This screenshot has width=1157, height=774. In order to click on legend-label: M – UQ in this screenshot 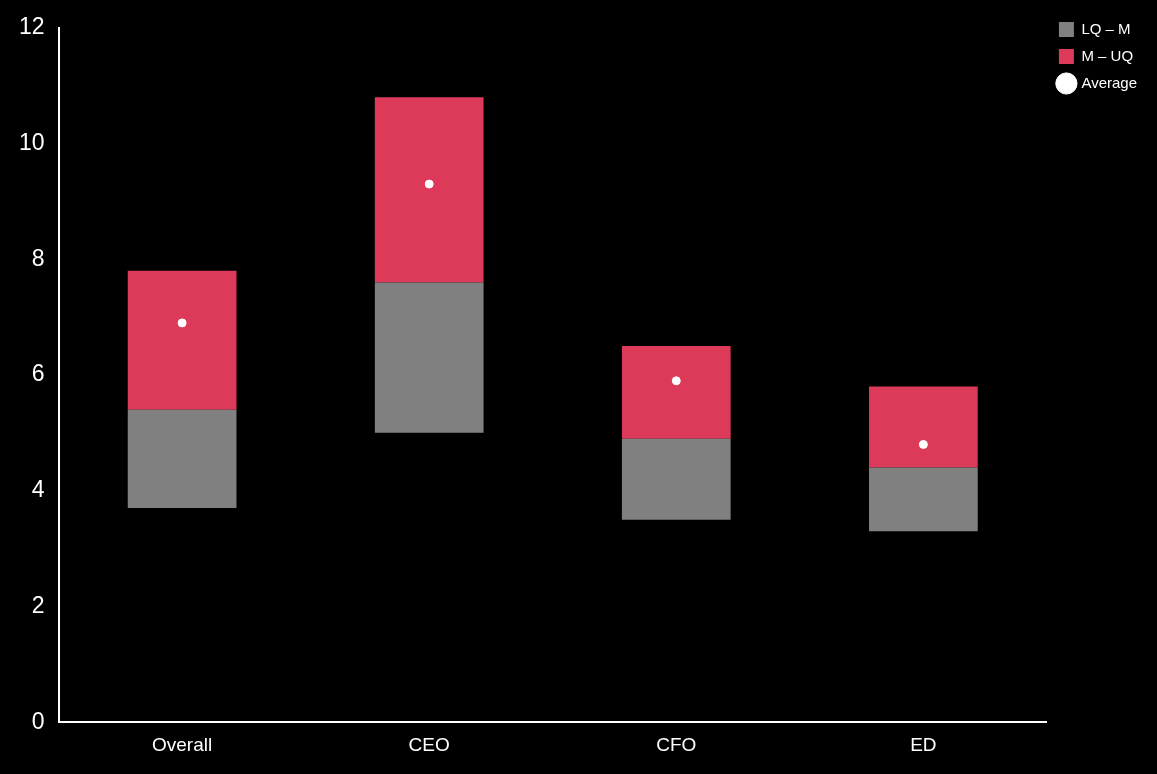, I will do `click(1107, 55)`.